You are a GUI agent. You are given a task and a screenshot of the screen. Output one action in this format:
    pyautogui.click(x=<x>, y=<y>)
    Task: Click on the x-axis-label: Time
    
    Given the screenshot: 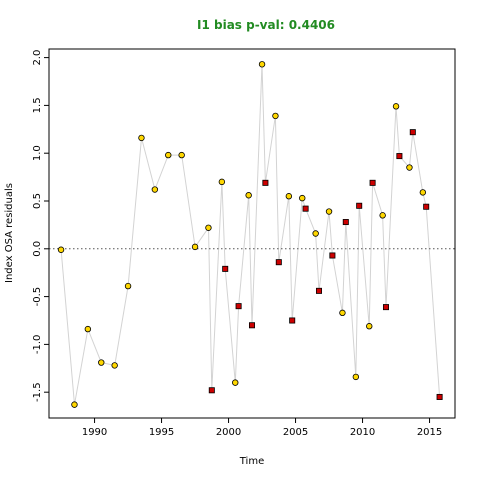 What is the action you would take?
    pyautogui.click(x=251, y=461)
    